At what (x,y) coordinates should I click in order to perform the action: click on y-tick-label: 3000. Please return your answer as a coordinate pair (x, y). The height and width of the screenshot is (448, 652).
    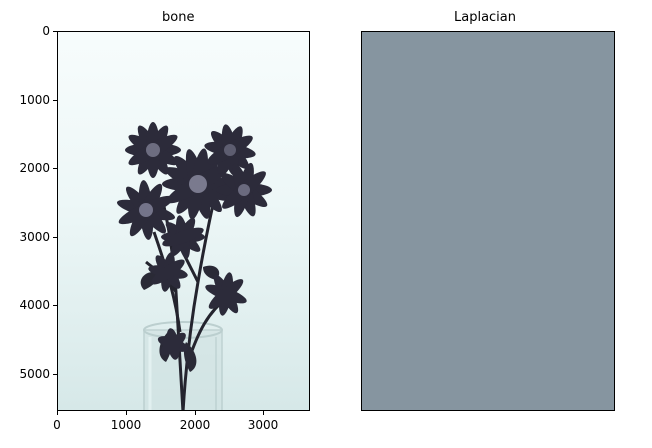
    Looking at the image, I should click on (34, 237).